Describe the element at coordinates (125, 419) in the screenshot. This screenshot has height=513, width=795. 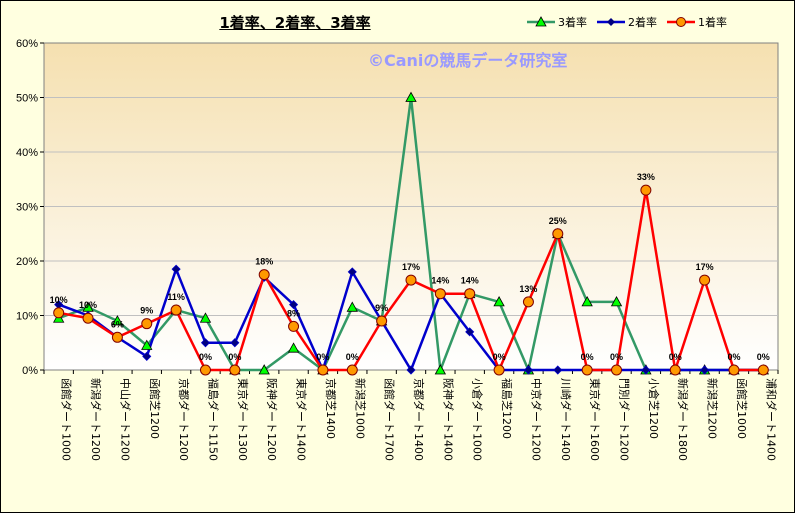
I see `x-category-label: 中山ダート1200` at that location.